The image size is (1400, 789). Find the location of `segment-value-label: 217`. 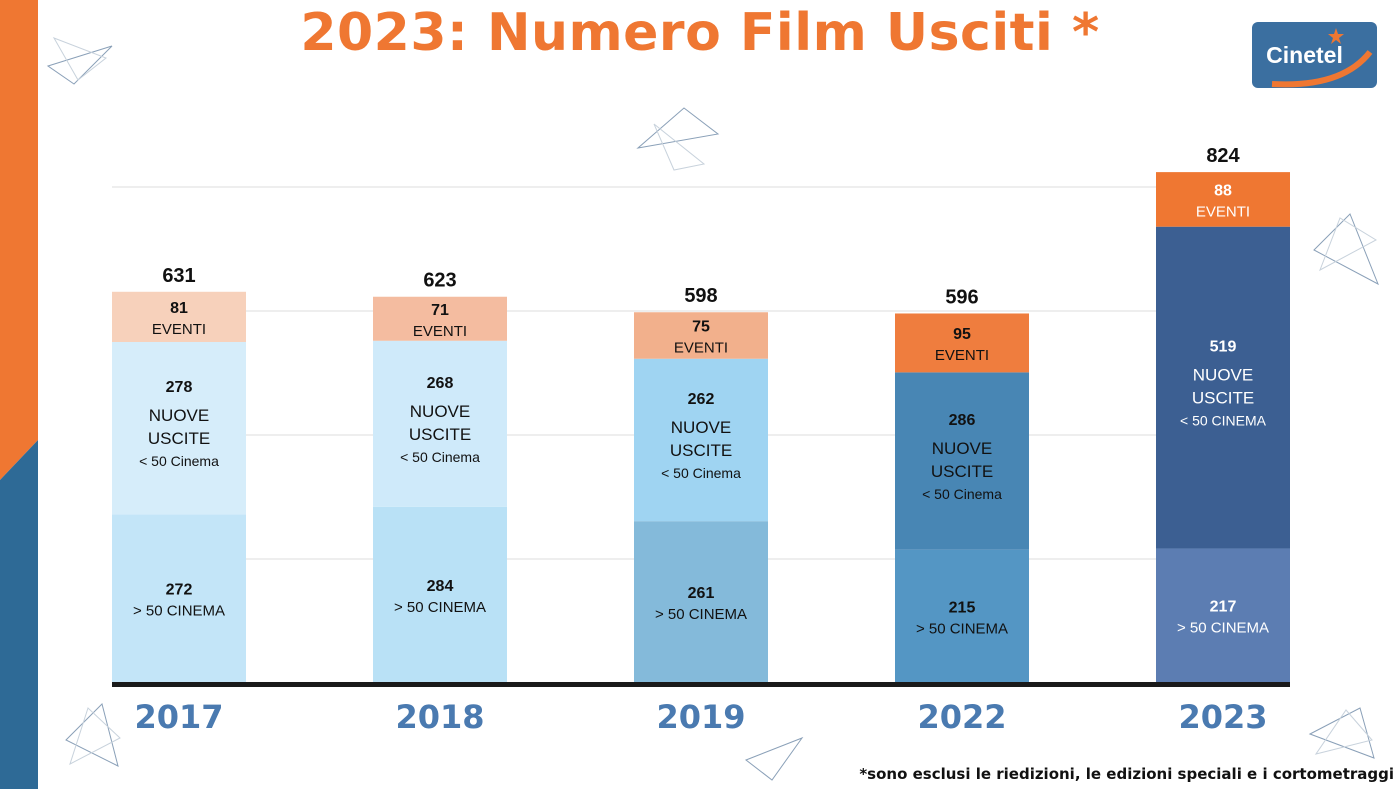

segment-value-label: 217 is located at coordinates (1223, 607).